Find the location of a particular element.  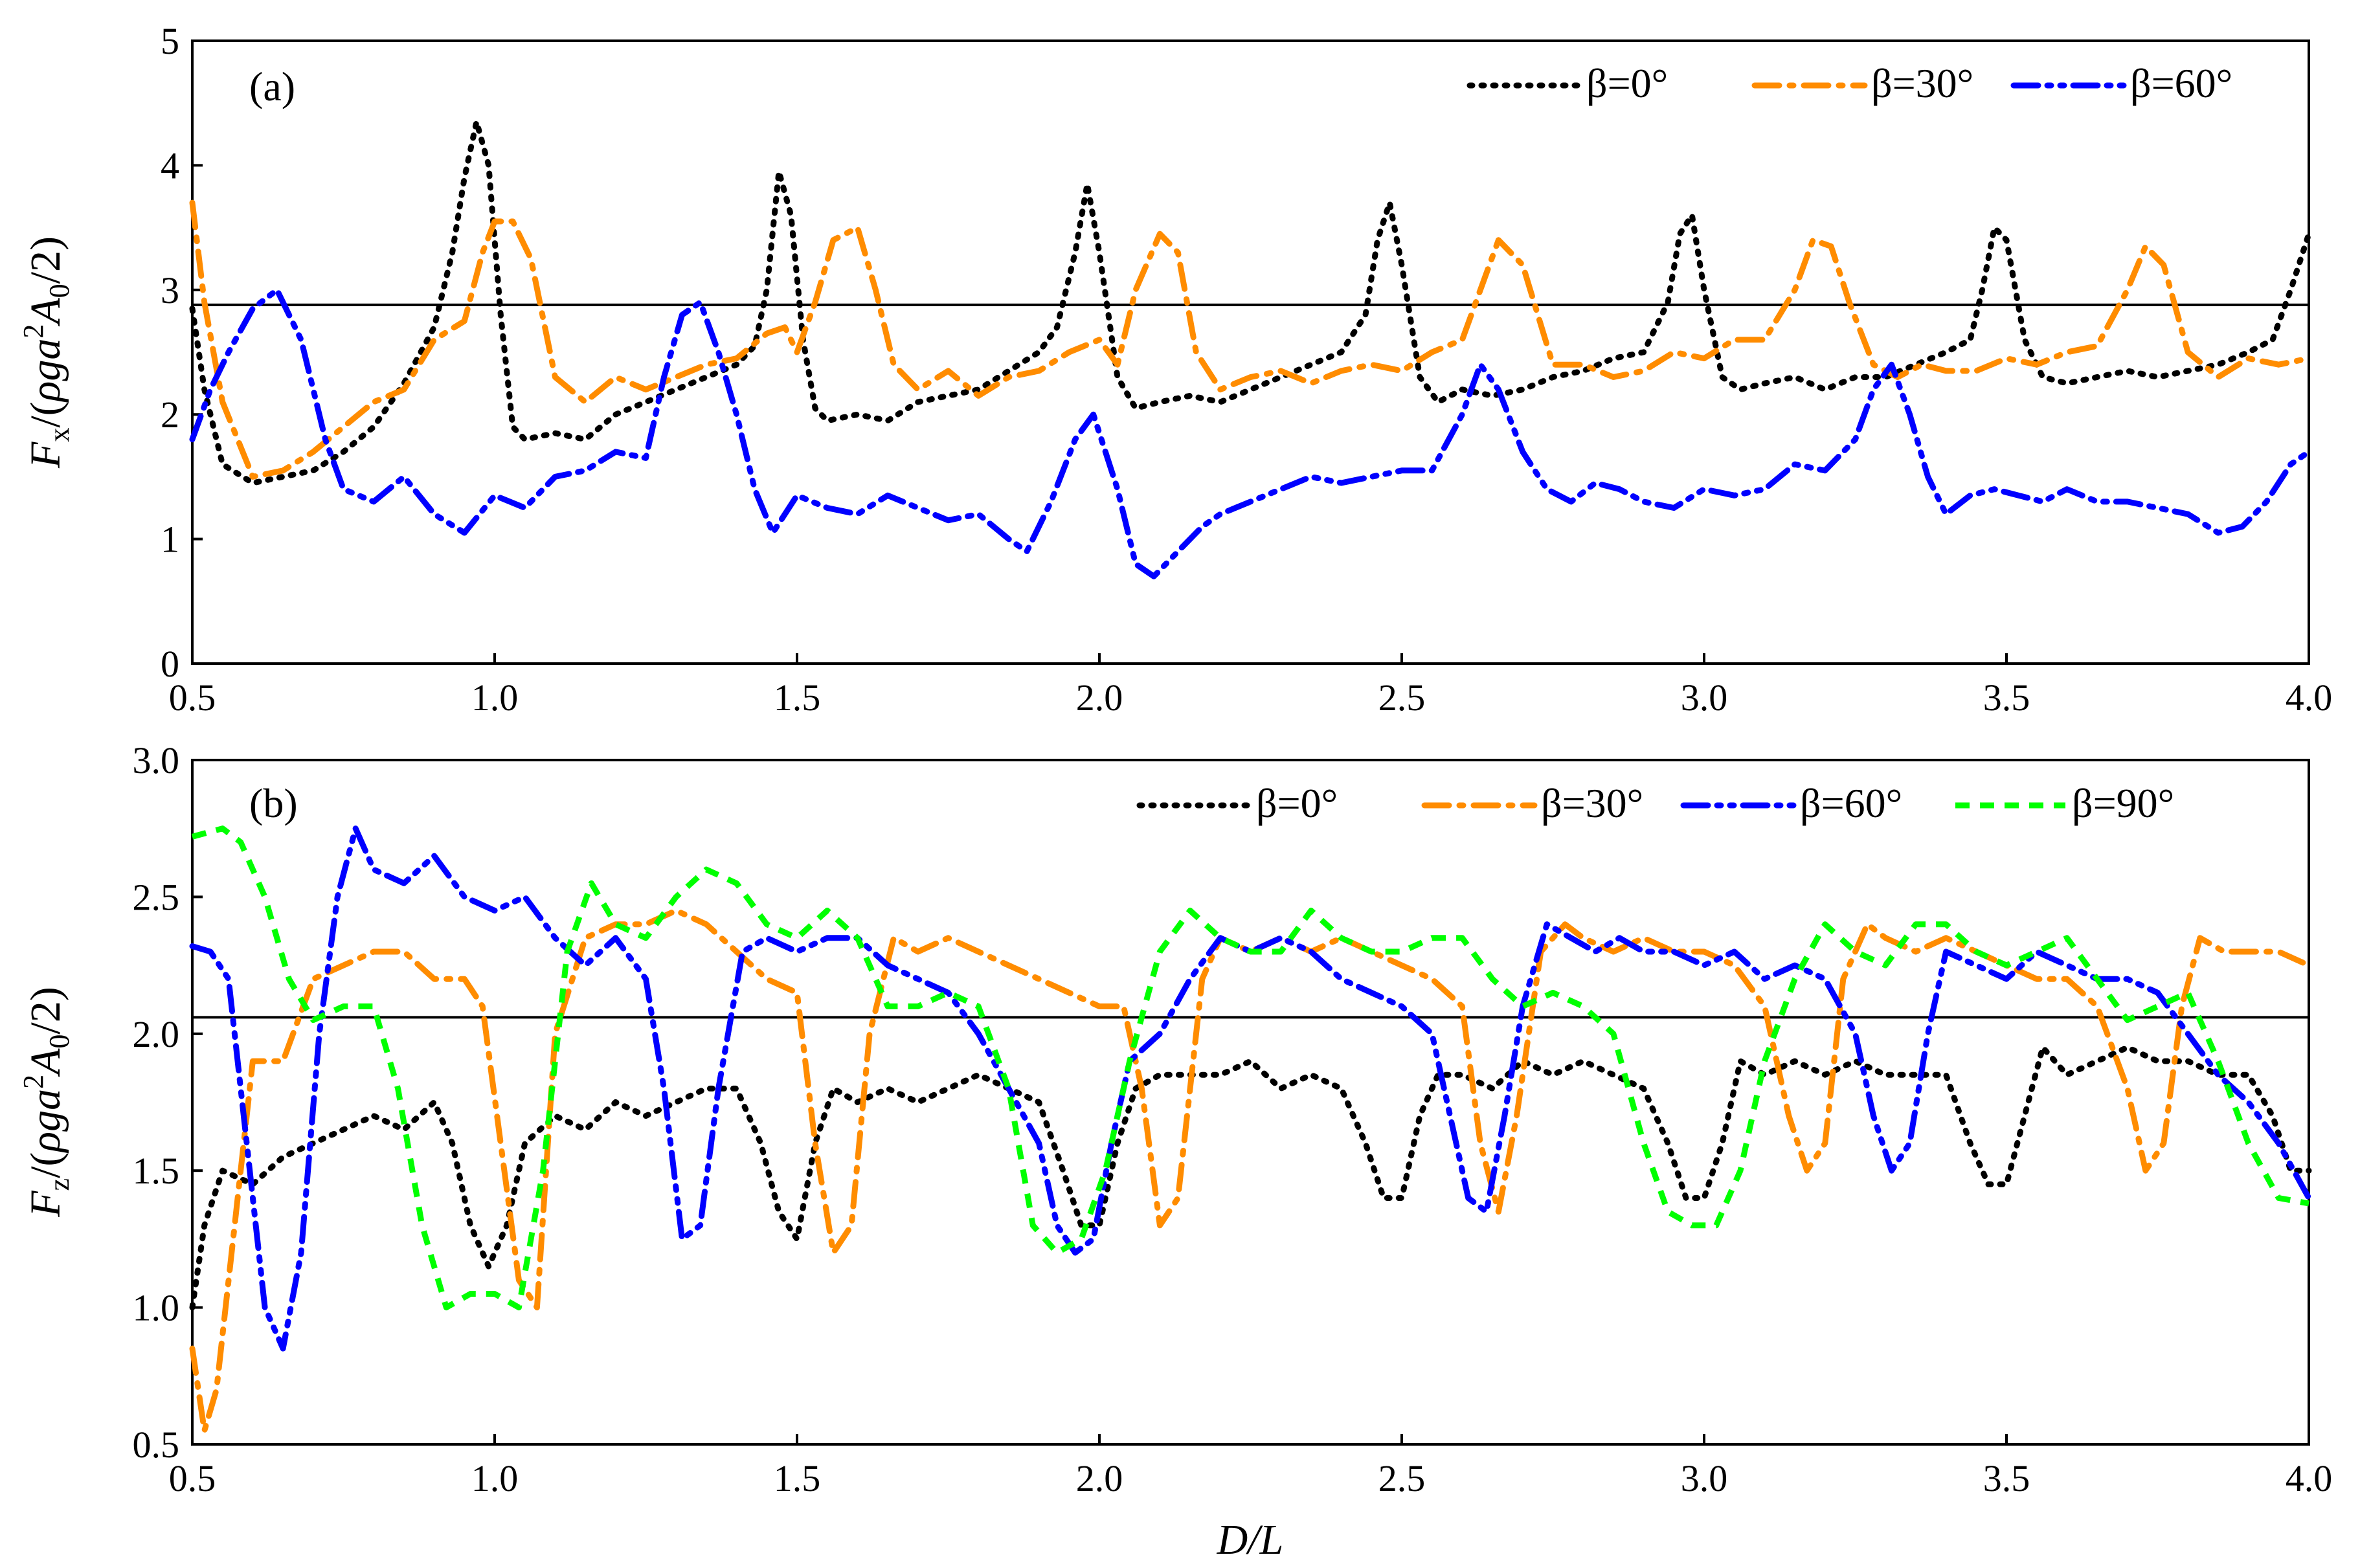

y-tick-label: 3 is located at coordinates (170, 290).